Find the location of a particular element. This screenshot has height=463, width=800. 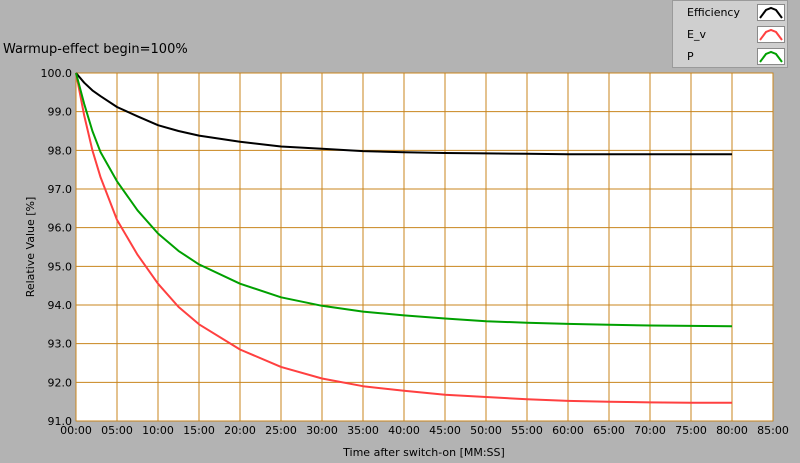

legend-swatch-efficiency is located at coordinates (771, 12).